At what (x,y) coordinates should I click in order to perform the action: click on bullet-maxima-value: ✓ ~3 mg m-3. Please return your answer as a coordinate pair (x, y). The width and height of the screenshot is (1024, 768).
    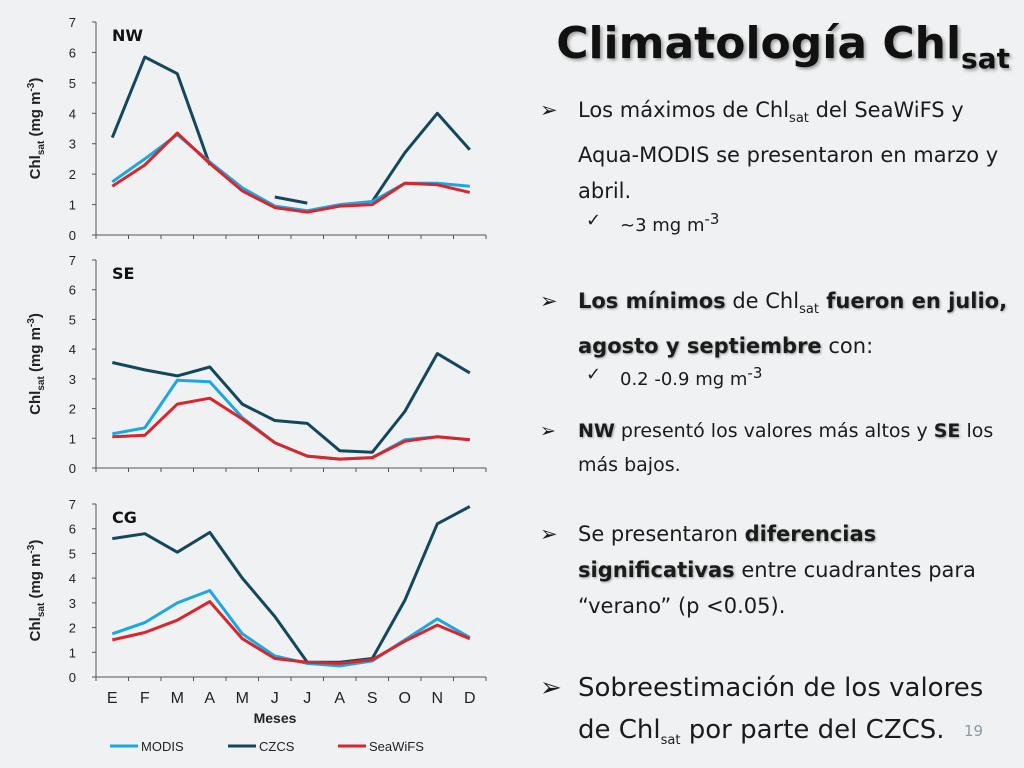
    Looking at the image, I should click on (653, 223).